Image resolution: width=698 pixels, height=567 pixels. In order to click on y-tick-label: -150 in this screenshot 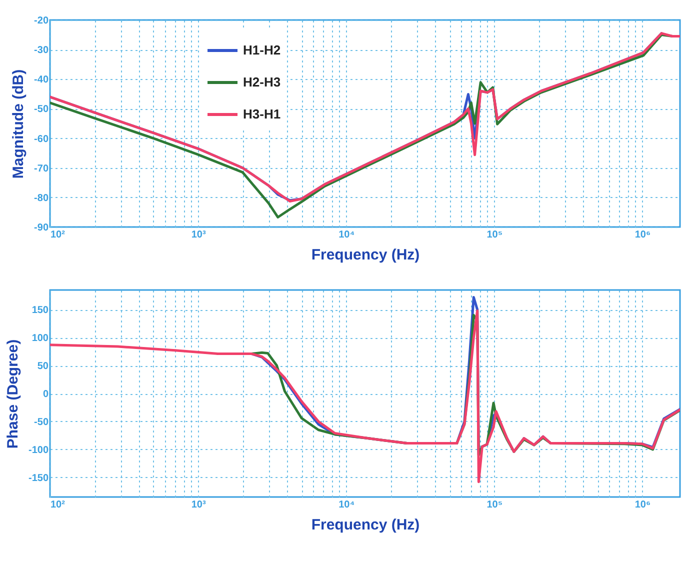, I will do `click(38, 478)`.